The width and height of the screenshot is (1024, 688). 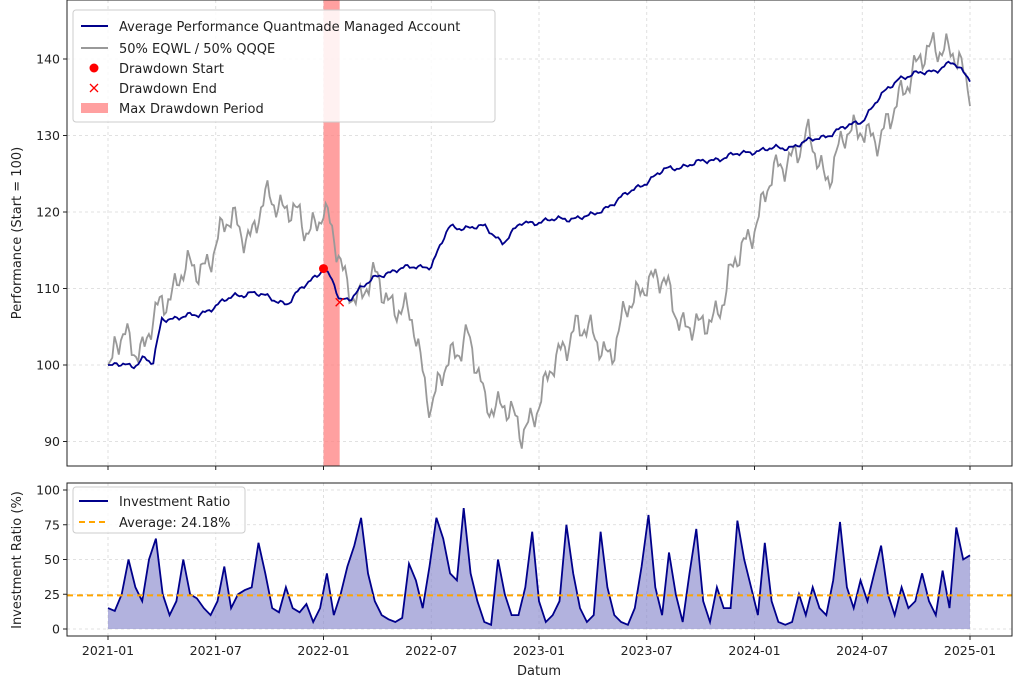 What do you see at coordinates (323, 269) in the screenshot?
I see `drawdown-start-marker` at bounding box center [323, 269].